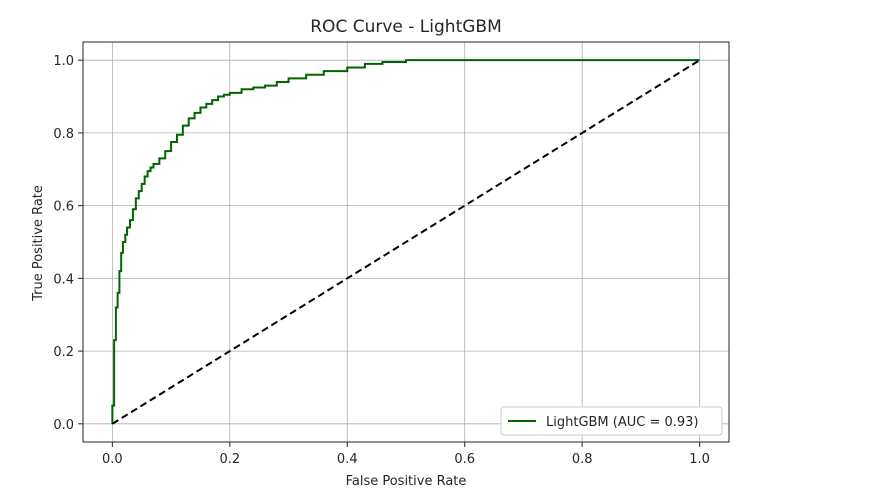 The image size is (881, 497). What do you see at coordinates (38, 243) in the screenshot?
I see `y-axis-label: True Positive Rate` at bounding box center [38, 243].